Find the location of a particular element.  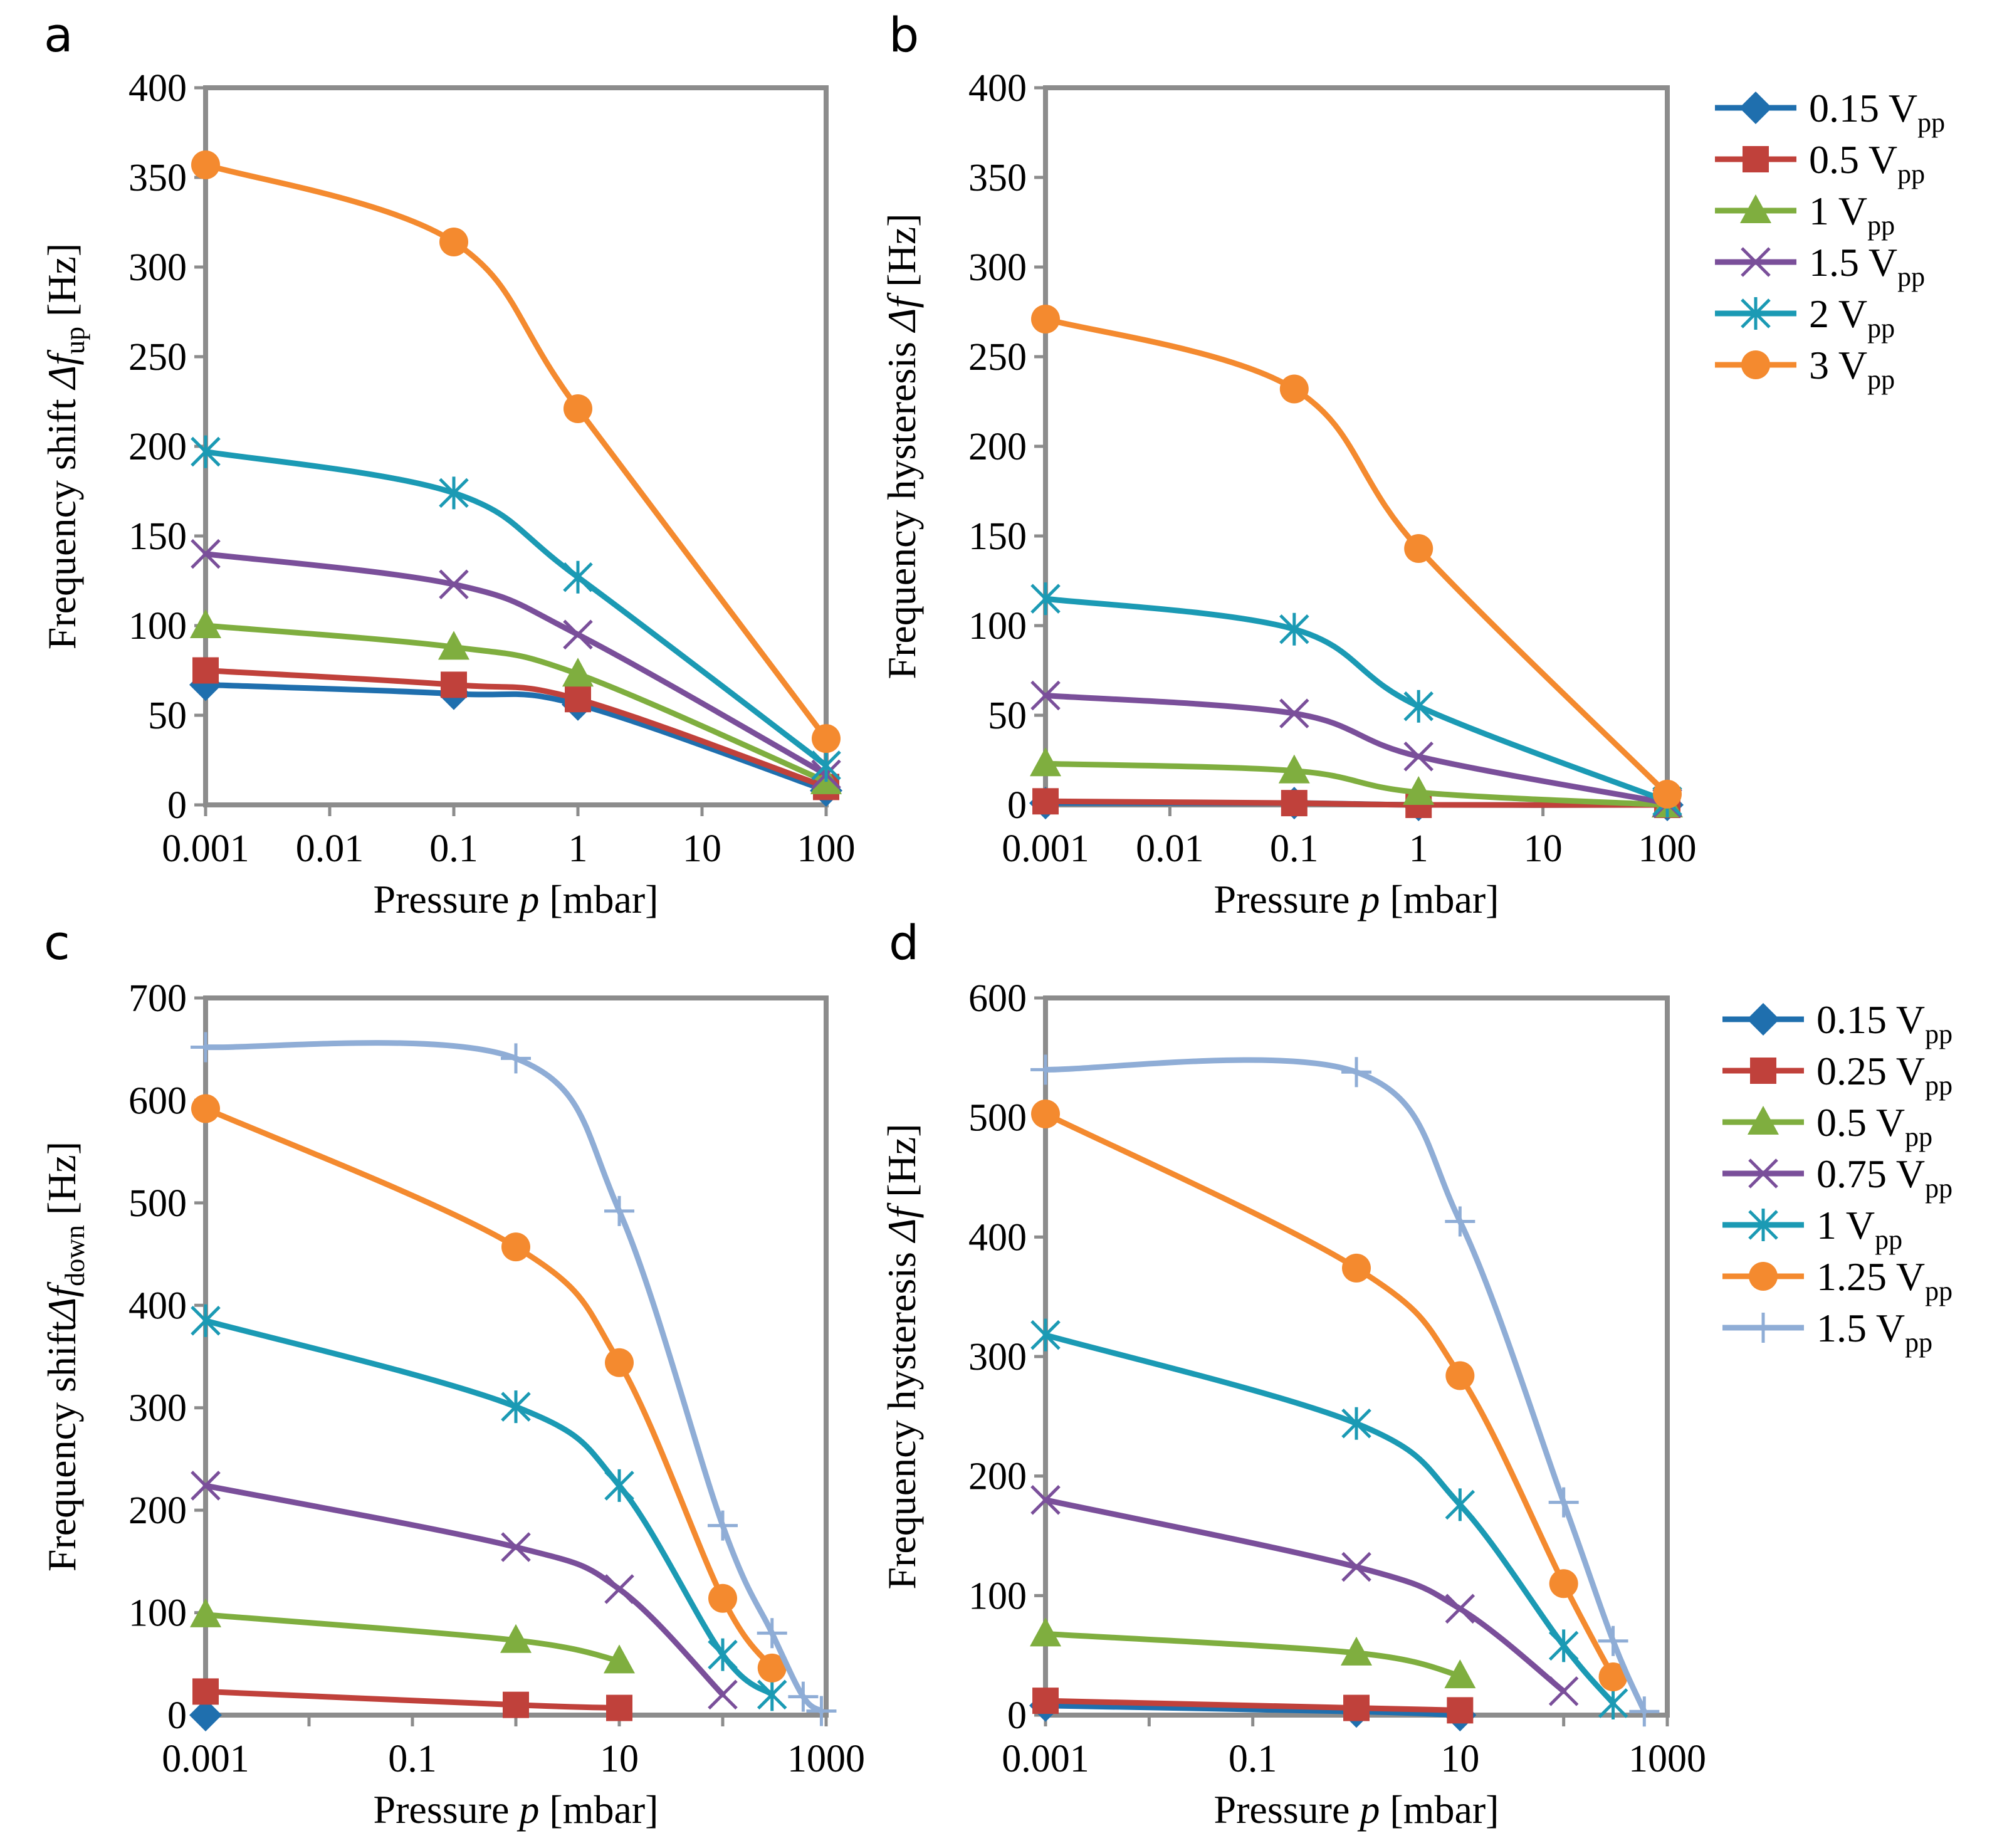

series-1-vpp is located at coordinates (489, 1508).